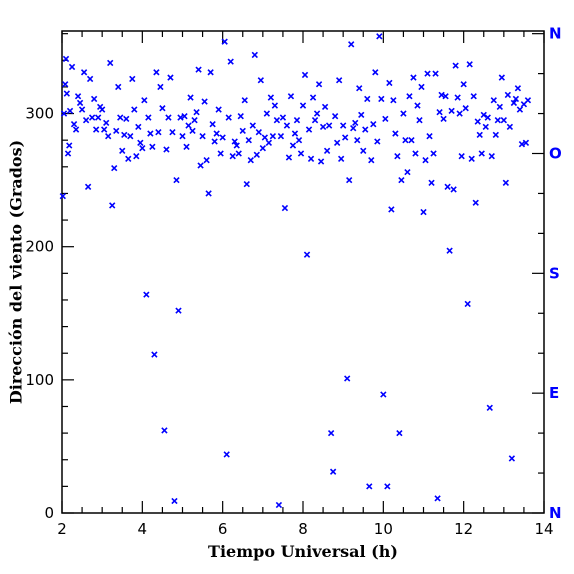  Describe the element at coordinates (547, 273) in the screenshot. I see `compass-axis-labels: N E S O N` at that location.